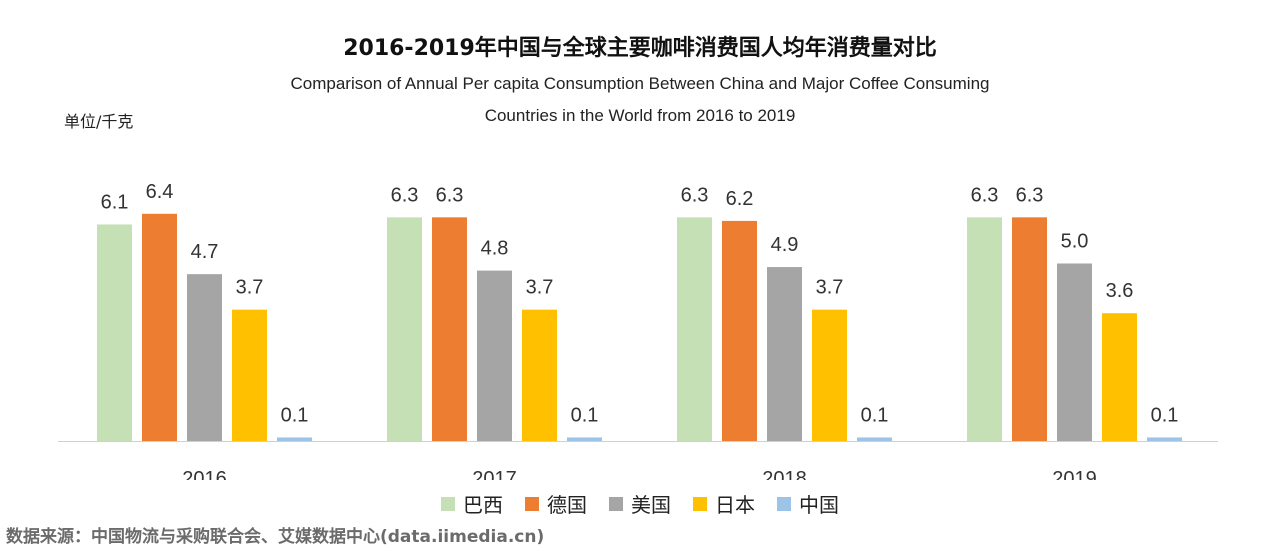  What do you see at coordinates (483, 505) in the screenshot?
I see `legend-label: 巴西` at bounding box center [483, 505].